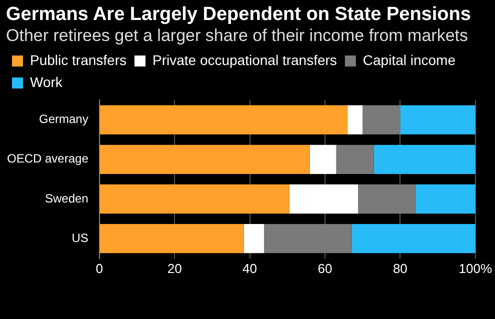 This screenshot has width=495, height=319. I want to click on x-tick-label: 100%, so click(475, 268).